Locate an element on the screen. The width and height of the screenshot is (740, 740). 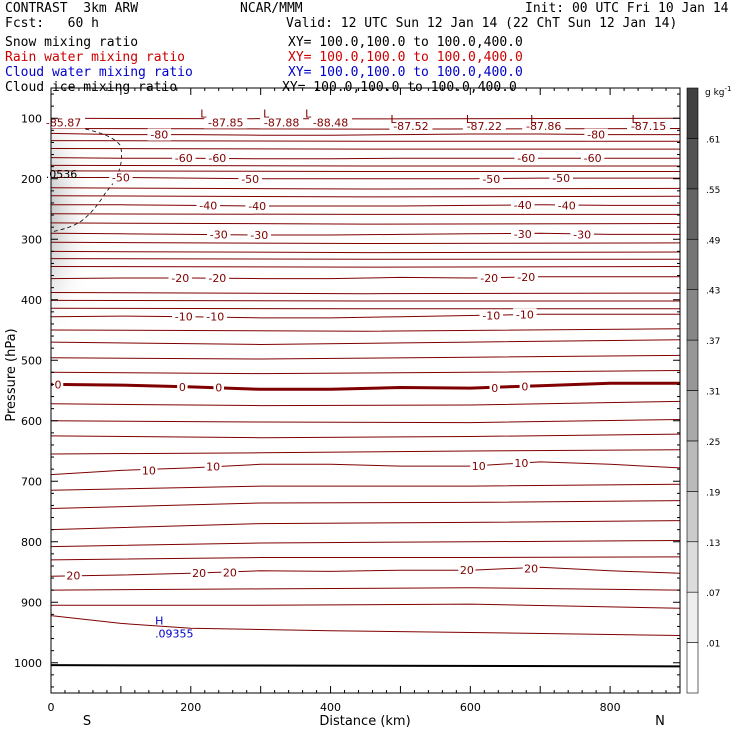
y-tick-label: 700 is located at coordinates (31, 481).